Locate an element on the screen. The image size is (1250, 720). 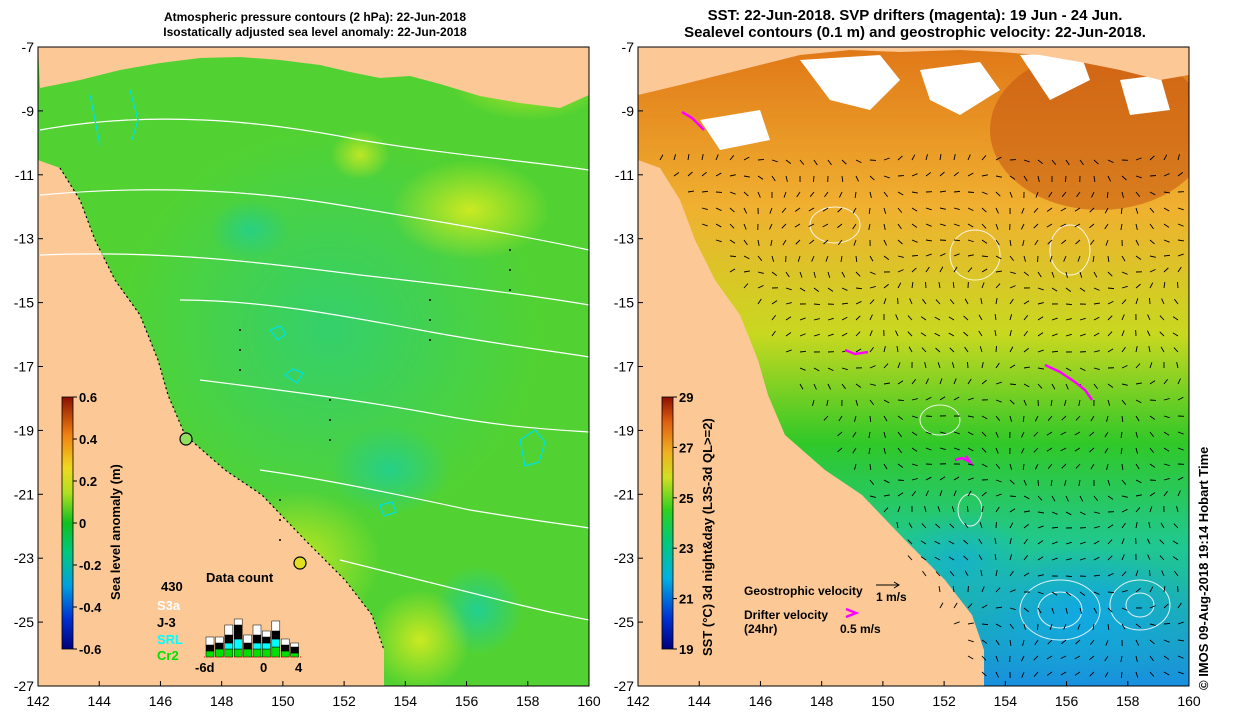
sat-label-s3a: S3a is located at coordinates (169, 605).